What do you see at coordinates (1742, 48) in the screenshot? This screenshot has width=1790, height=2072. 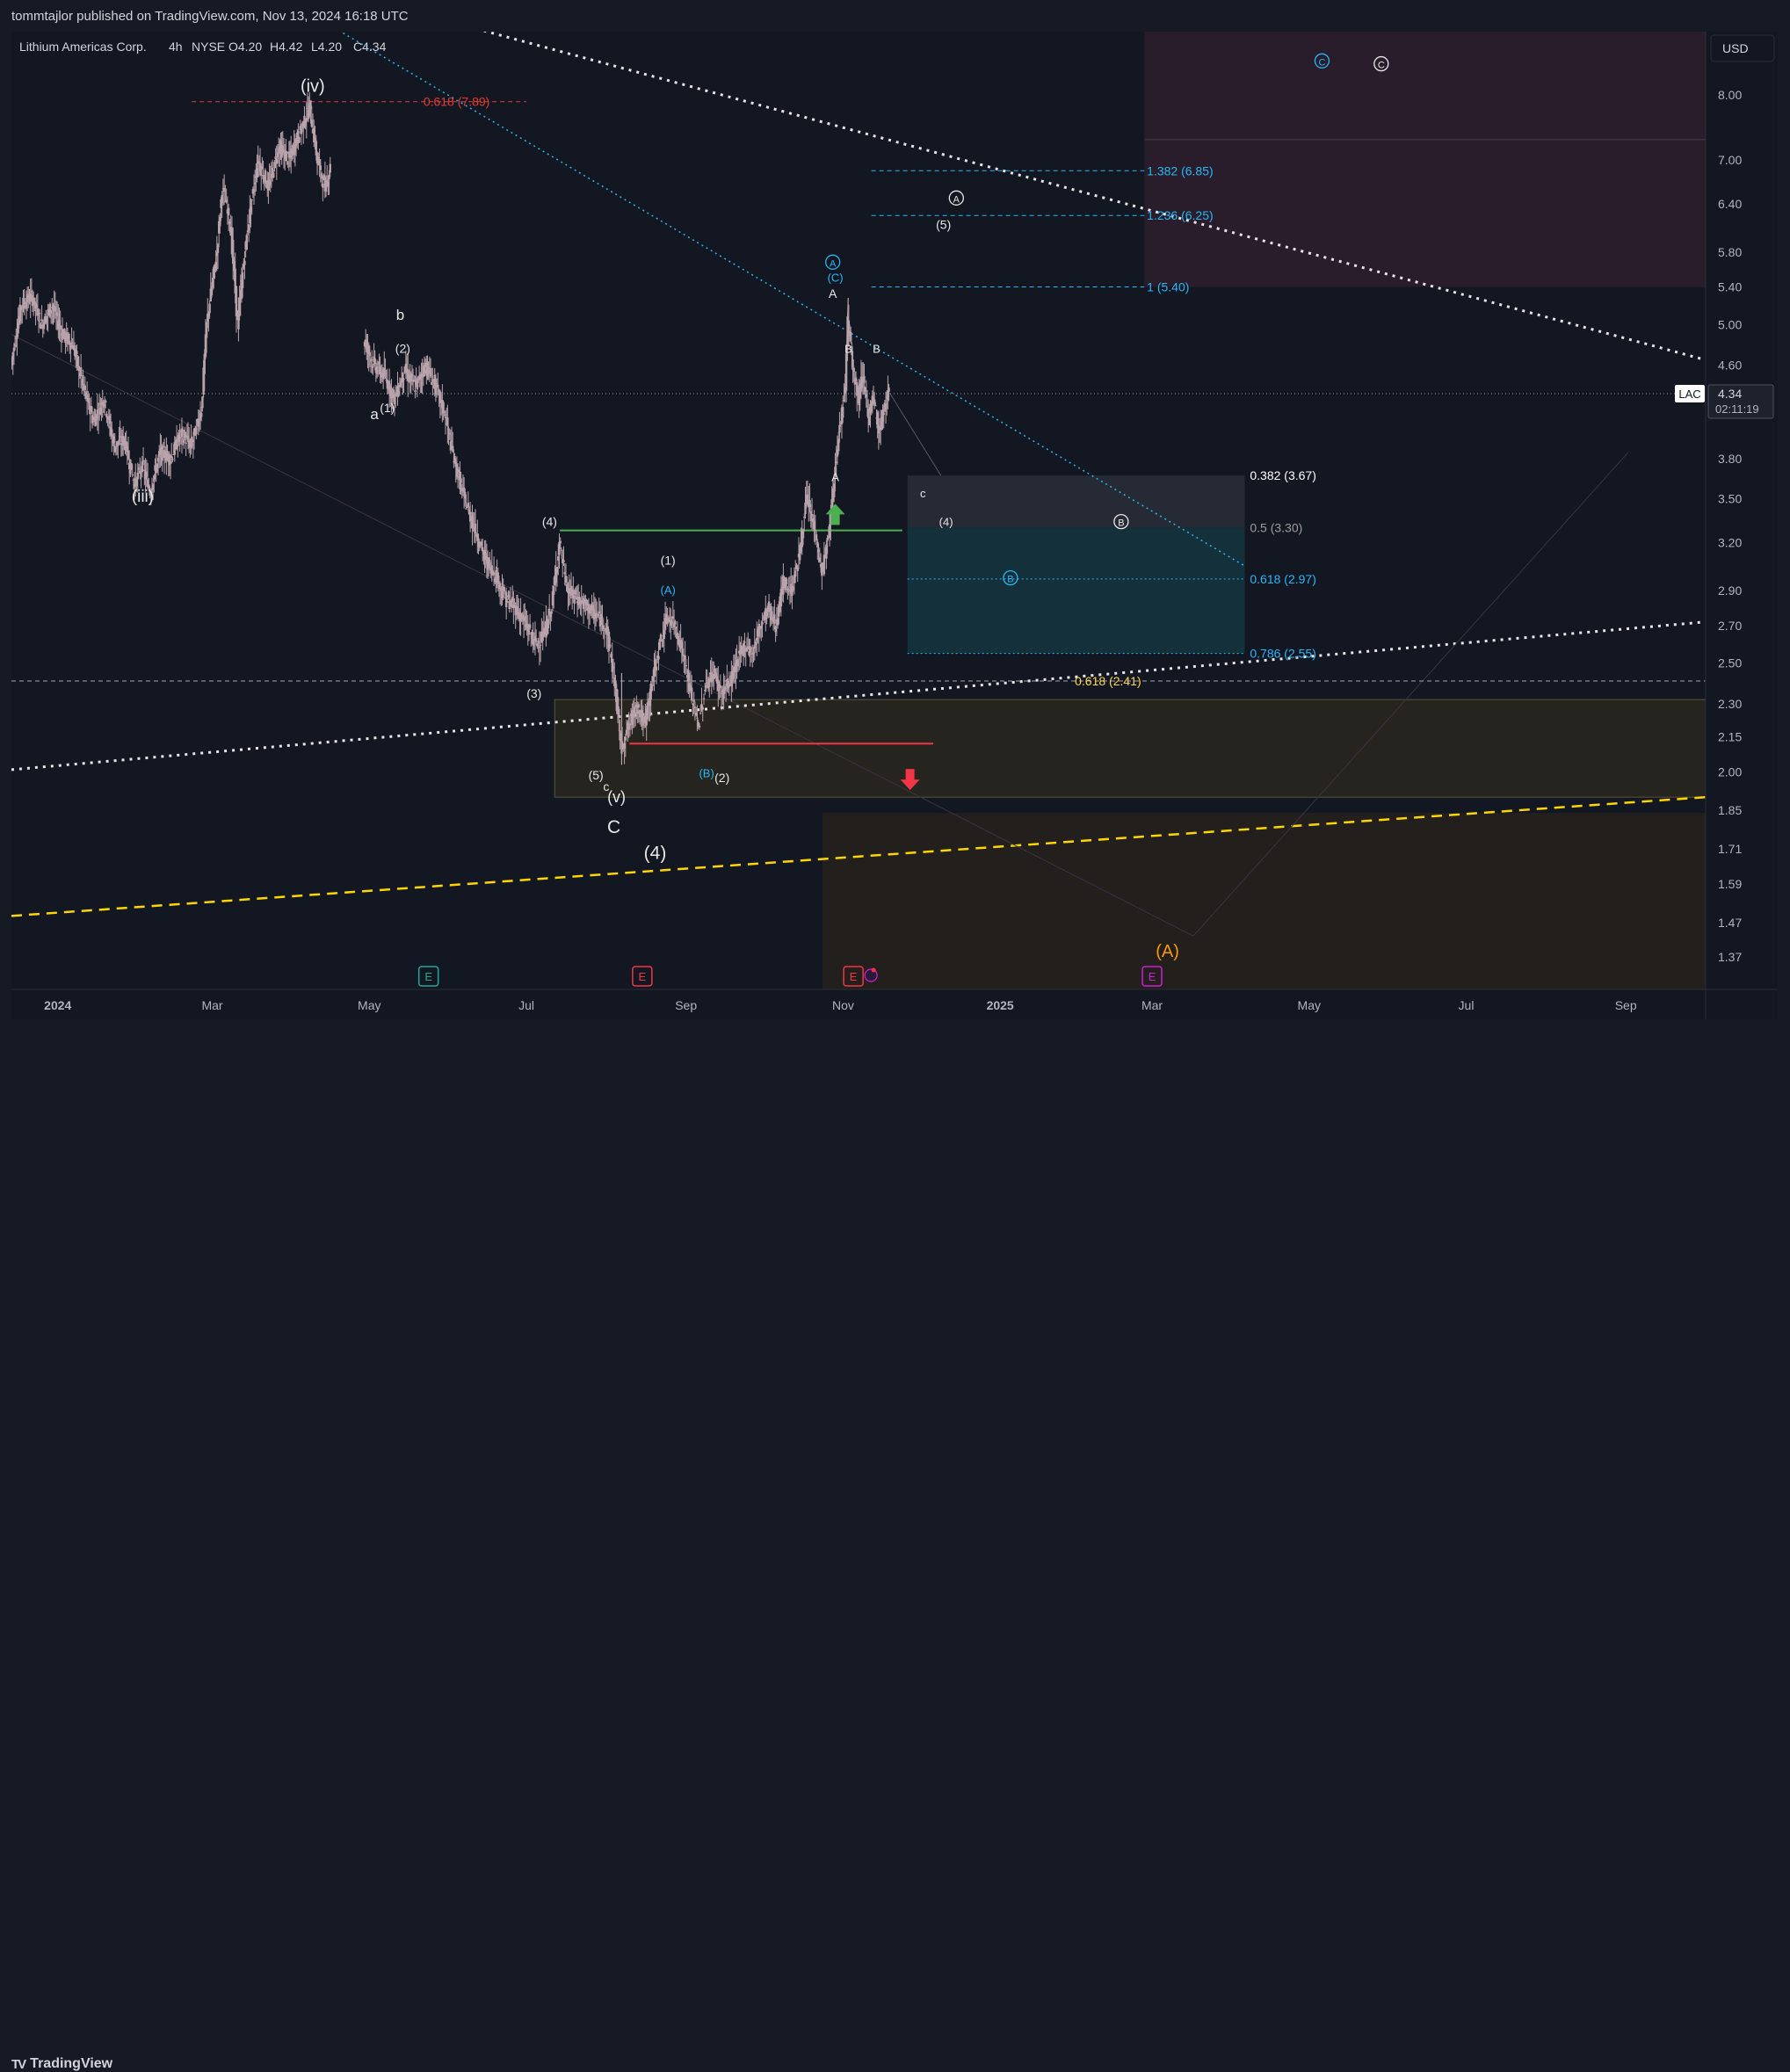 I see `currency-button: USD` at bounding box center [1742, 48].